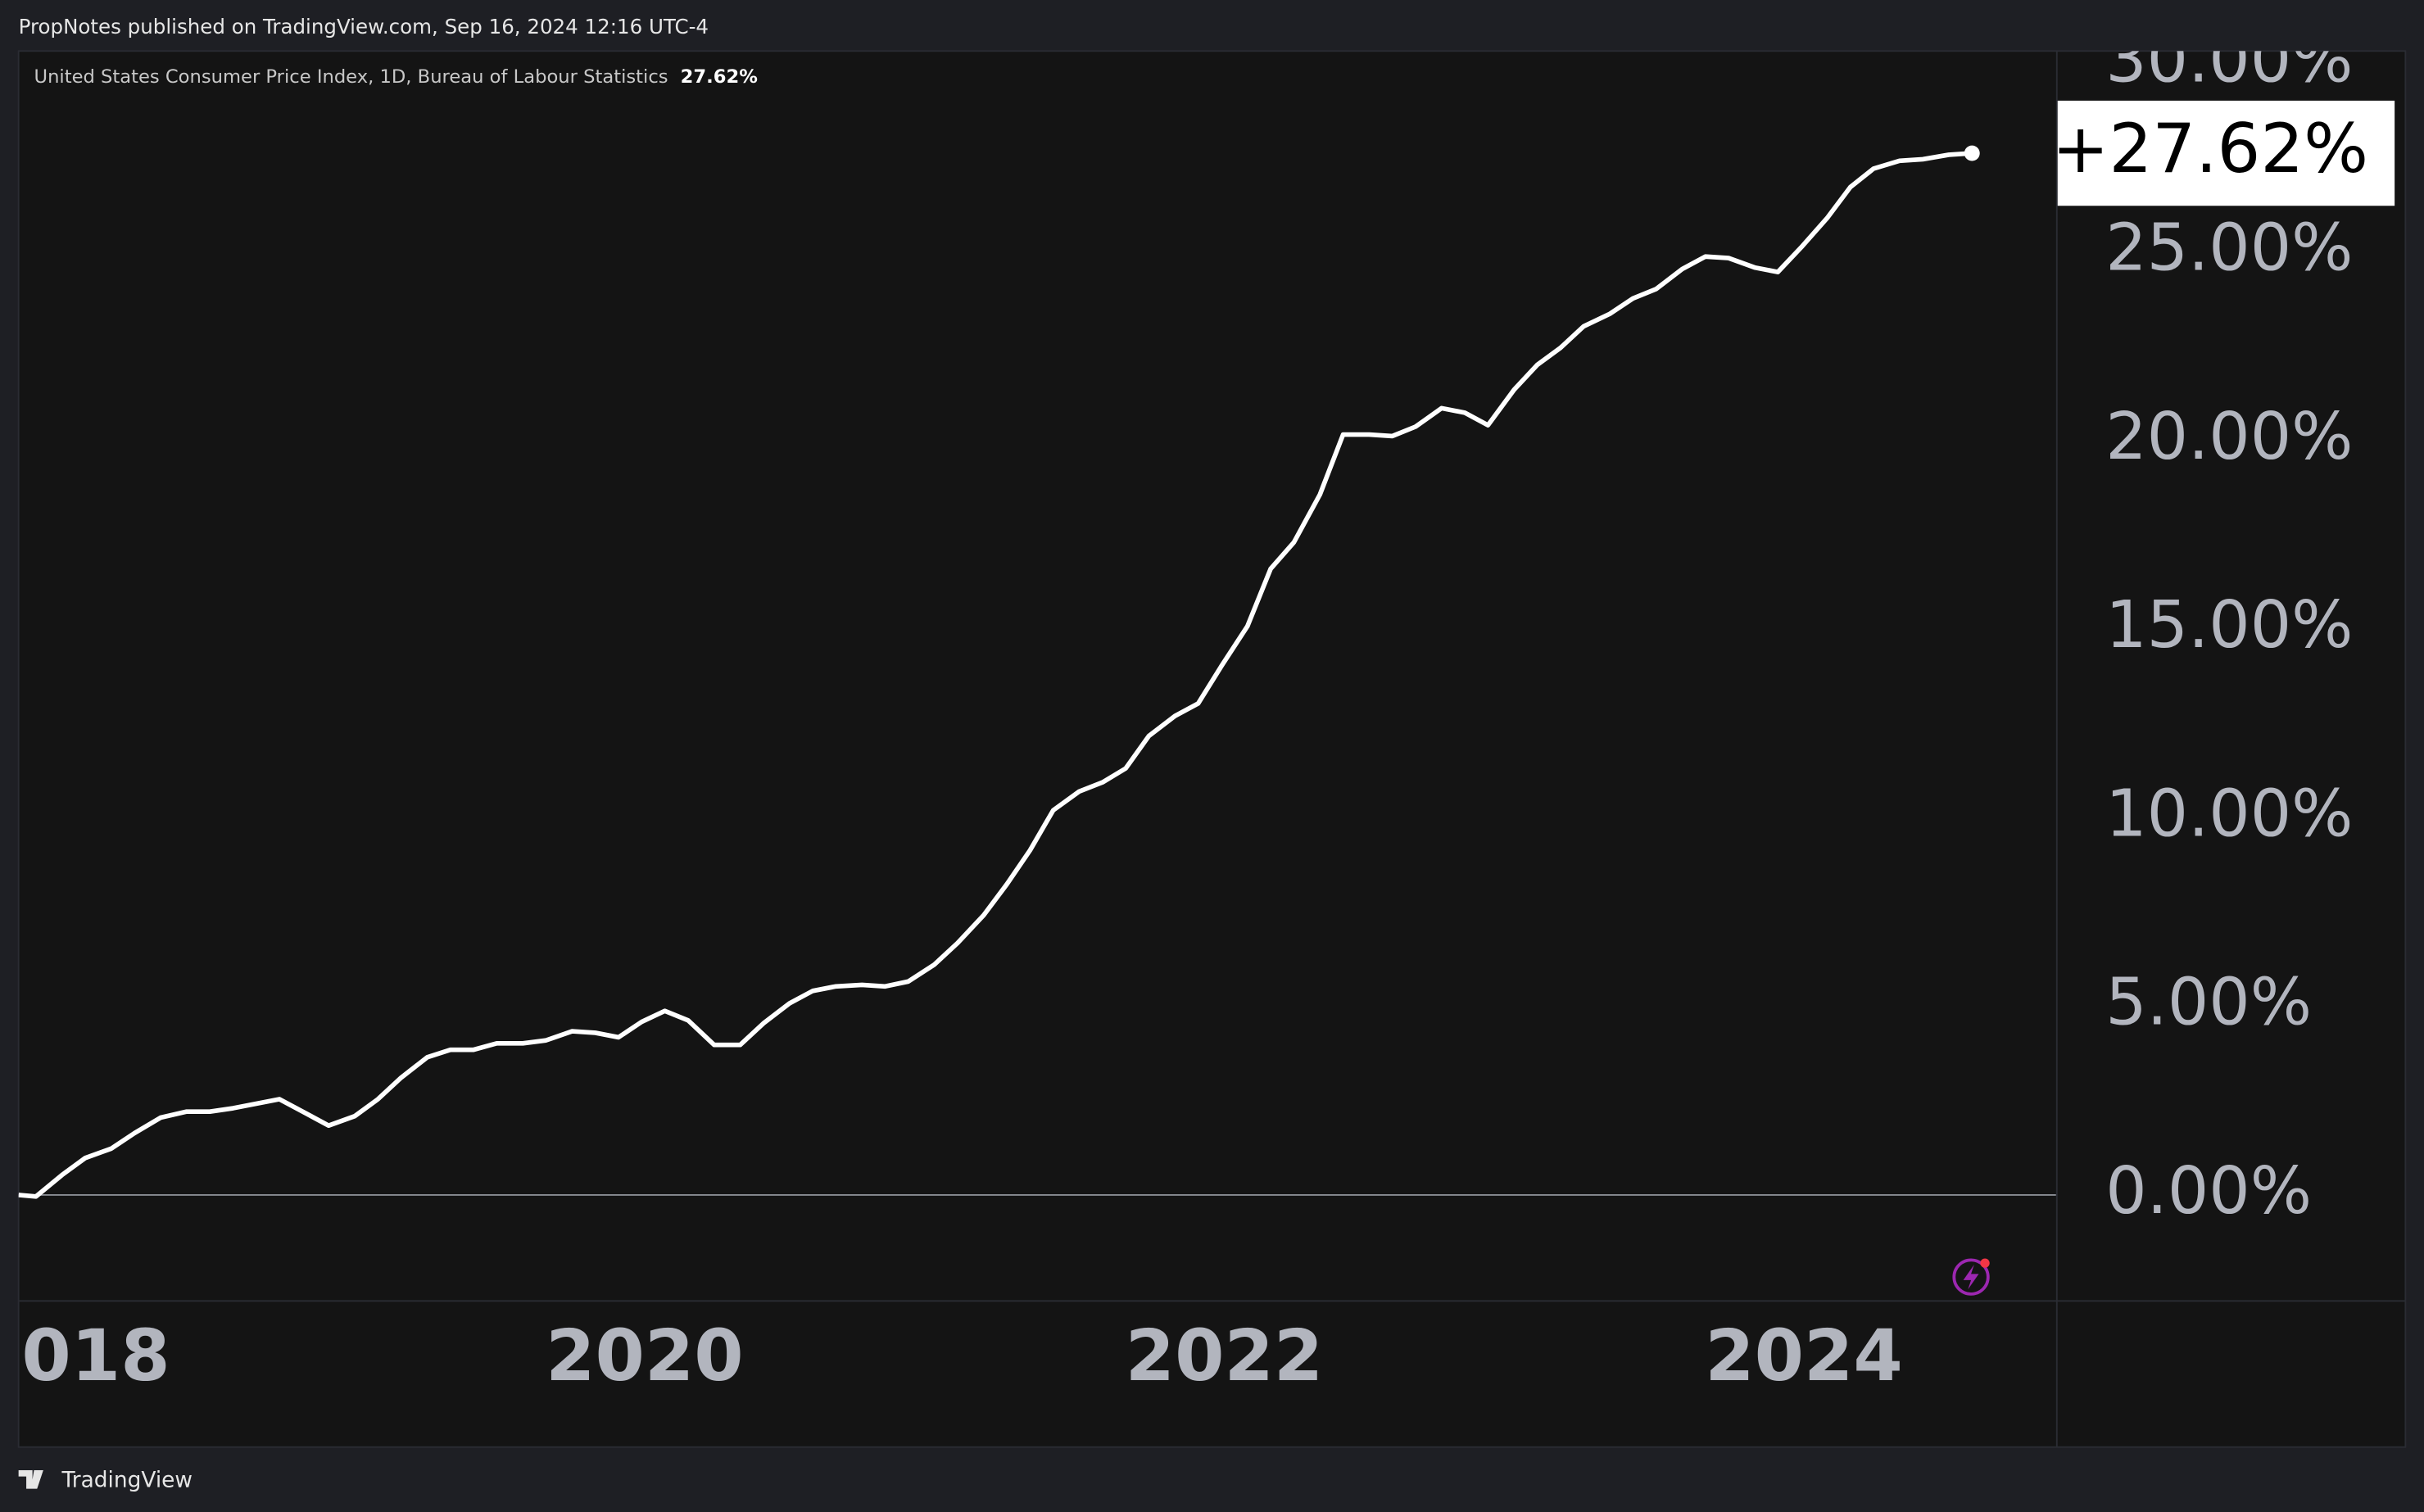  I want to click on y-tick-label: 20.00%, so click(2229, 436).